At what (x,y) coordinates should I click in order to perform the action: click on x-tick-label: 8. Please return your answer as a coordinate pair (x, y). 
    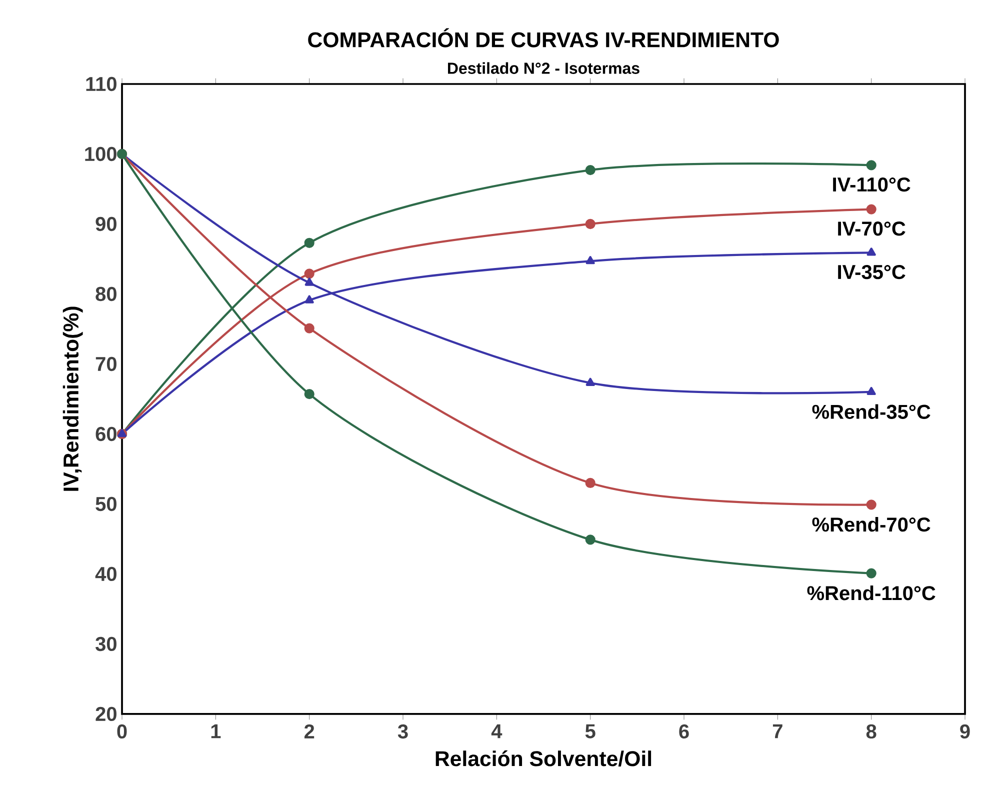
    Looking at the image, I should click on (871, 731).